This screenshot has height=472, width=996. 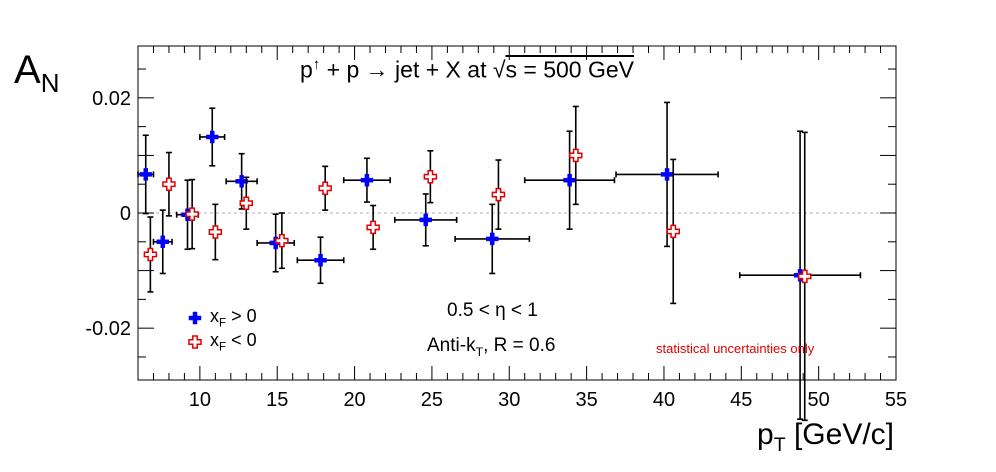 What do you see at coordinates (896, 400) in the screenshot?
I see `x-tick-label: 55` at bounding box center [896, 400].